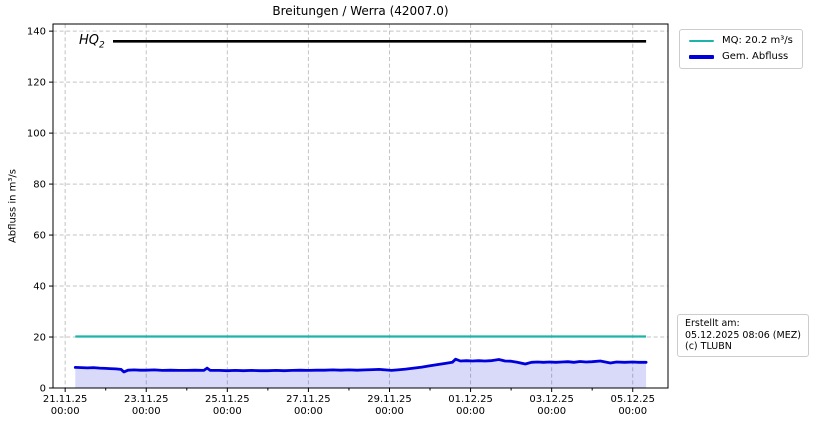 The height and width of the screenshot is (426, 827). What do you see at coordinates (701, 41) in the screenshot?
I see `mq-line-swatch` at bounding box center [701, 41].